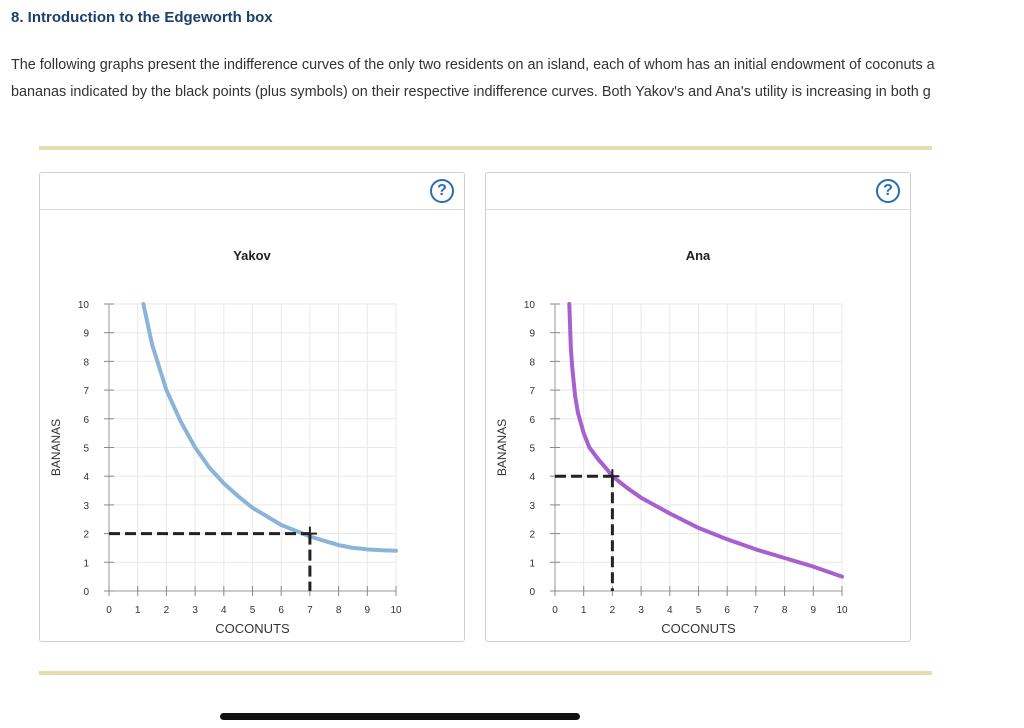  What do you see at coordinates (485, 148) in the screenshot?
I see `top-divider` at bounding box center [485, 148].